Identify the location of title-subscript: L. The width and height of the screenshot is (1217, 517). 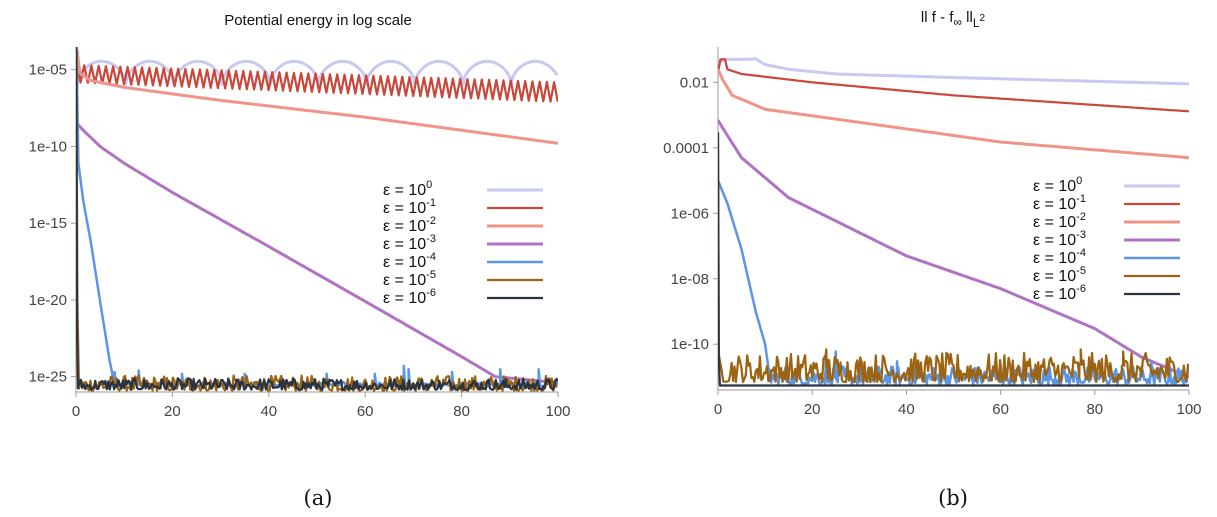
(976, 23).